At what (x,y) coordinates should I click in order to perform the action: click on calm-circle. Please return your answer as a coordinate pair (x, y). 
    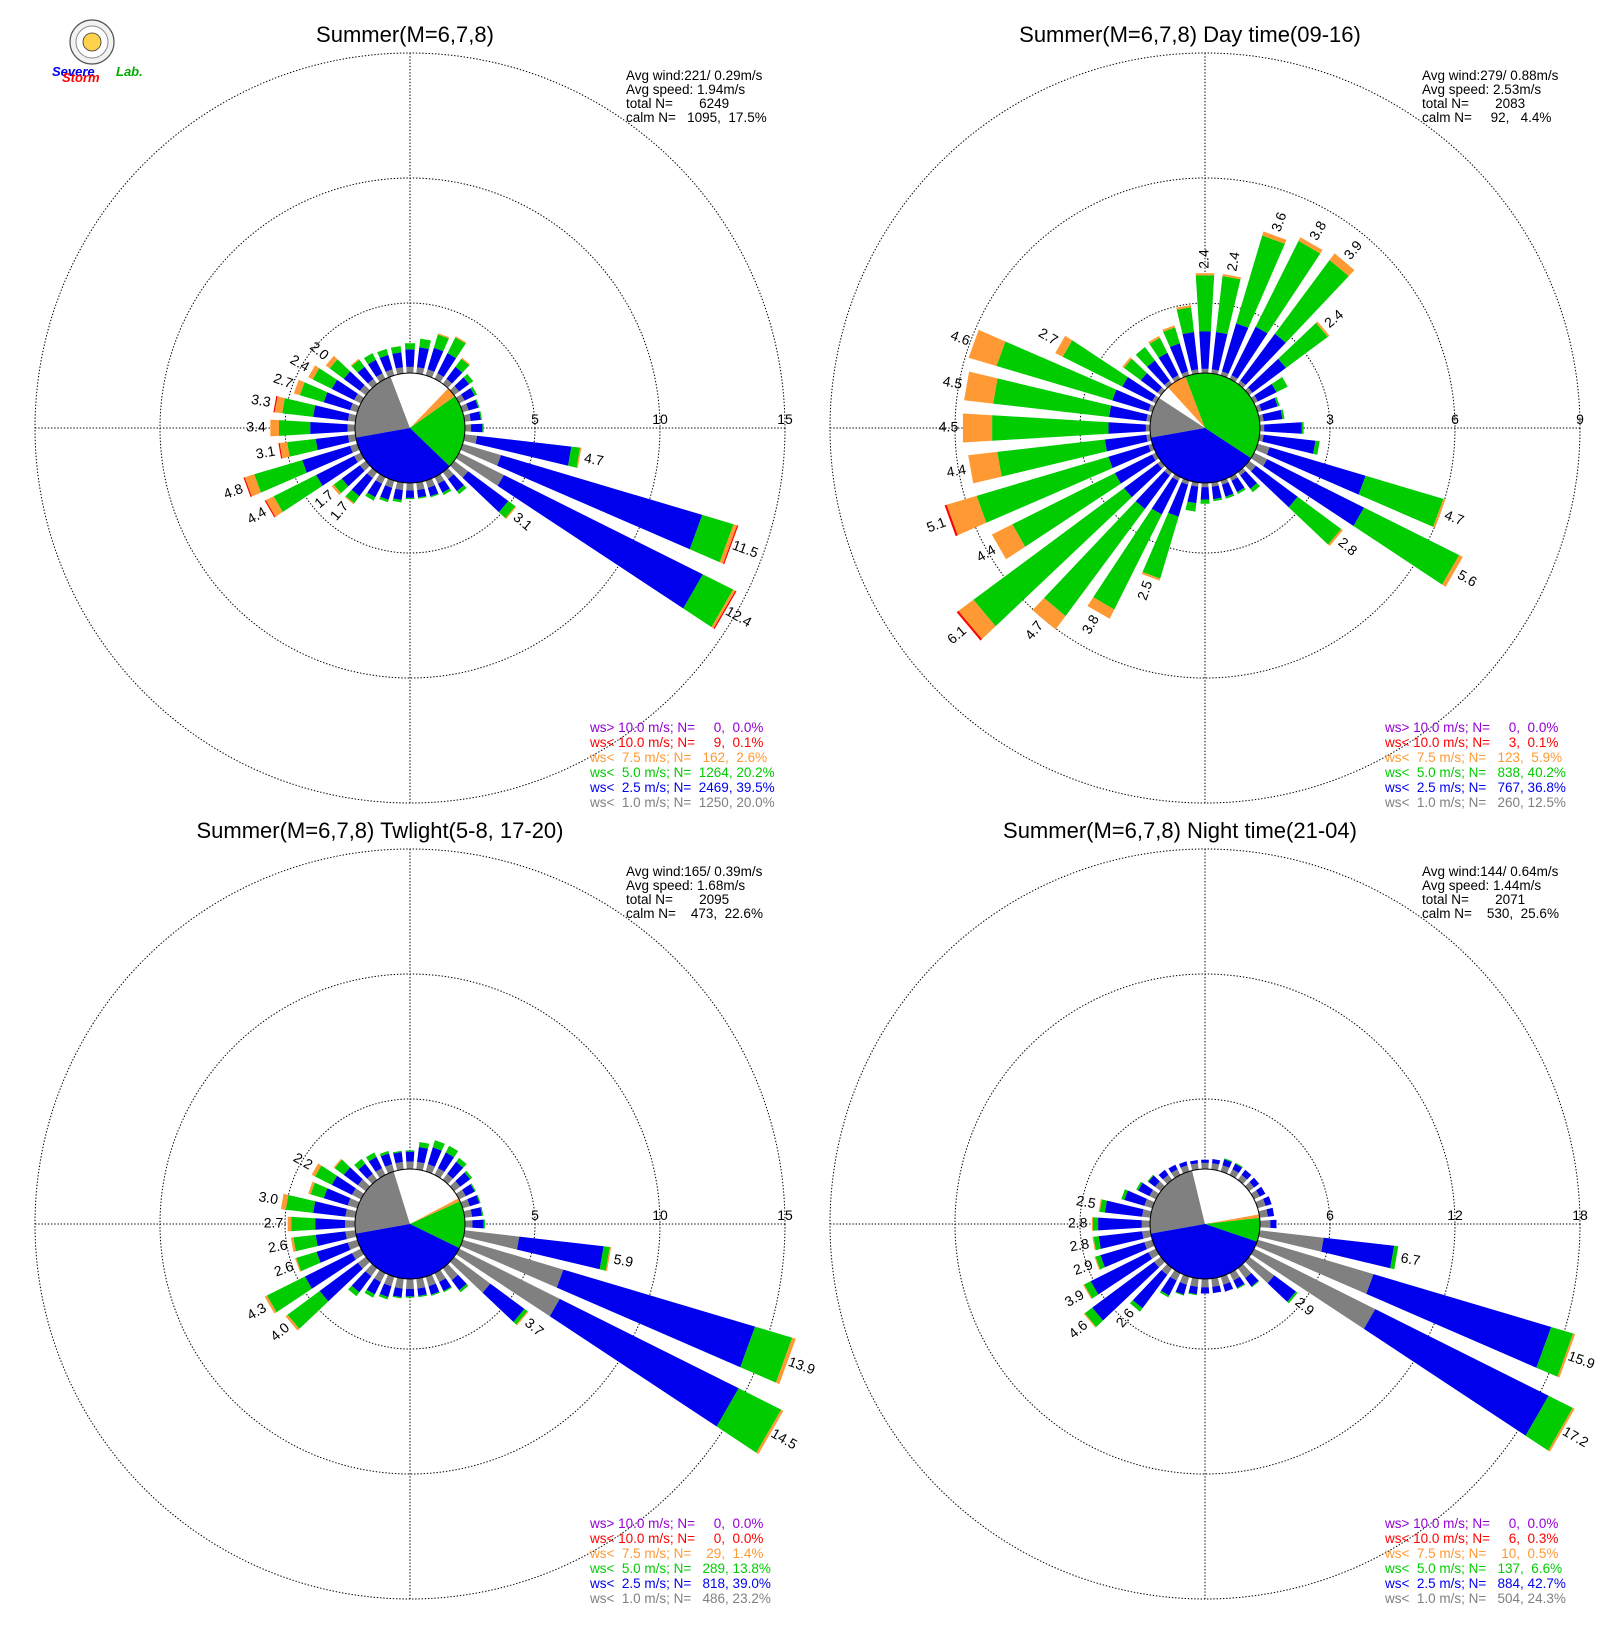
    Looking at the image, I should click on (410, 428).